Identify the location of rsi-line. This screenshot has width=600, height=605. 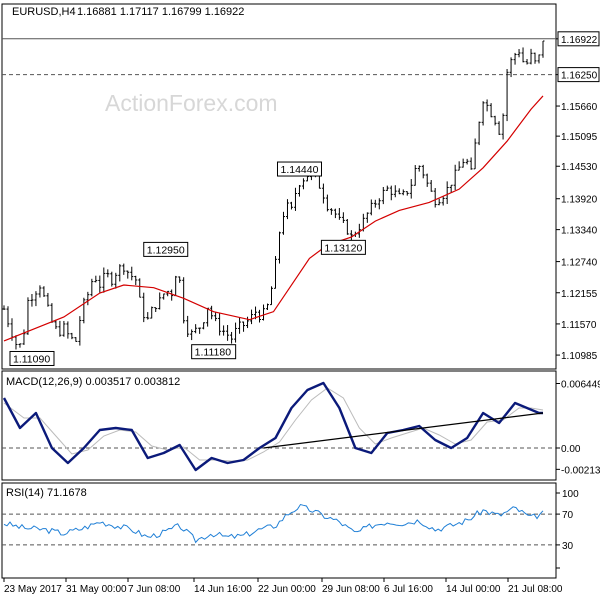
(273, 523).